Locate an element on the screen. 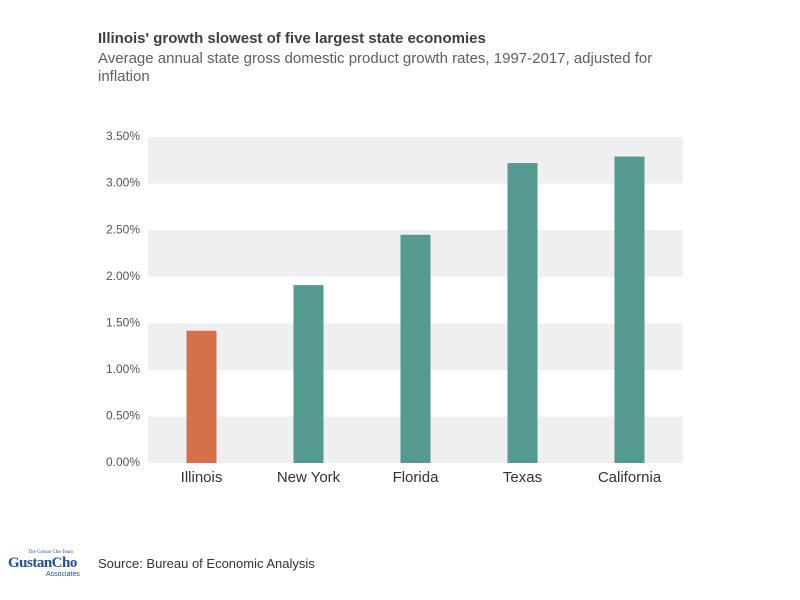 This screenshot has width=800, height=600. y-tick-label: 0.00% is located at coordinates (123, 462).